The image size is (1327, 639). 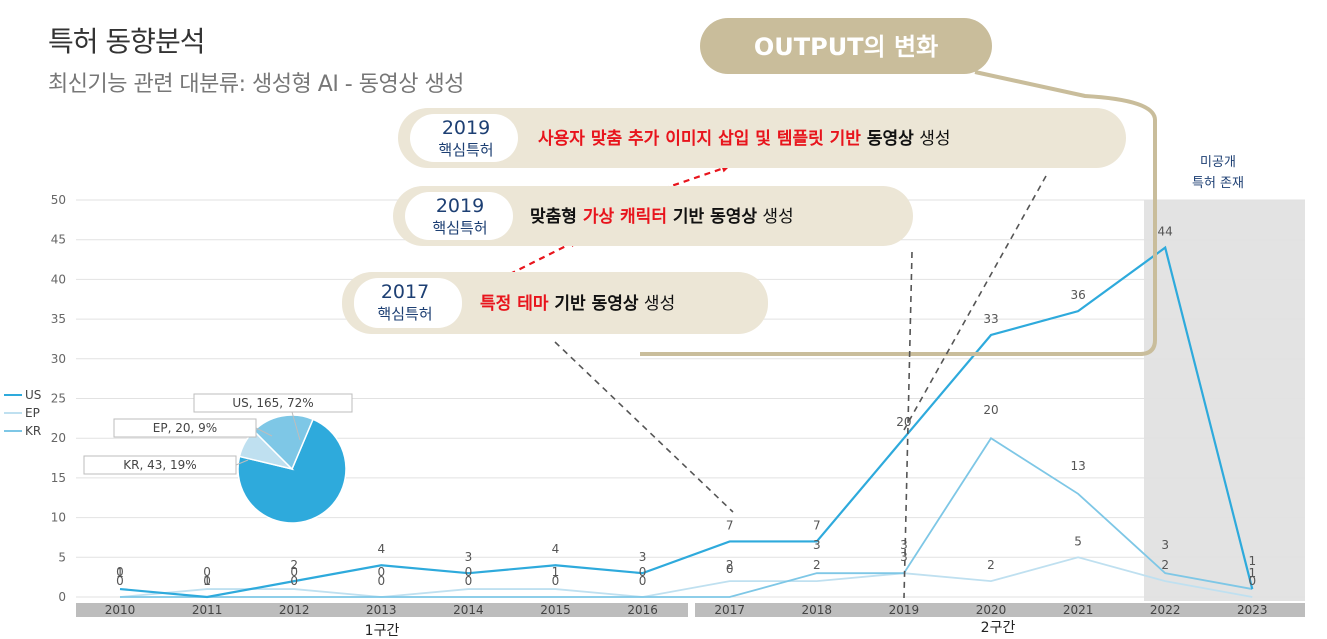 What do you see at coordinates (1078, 610) in the screenshot?
I see `x-tick-label: 2021` at bounding box center [1078, 610].